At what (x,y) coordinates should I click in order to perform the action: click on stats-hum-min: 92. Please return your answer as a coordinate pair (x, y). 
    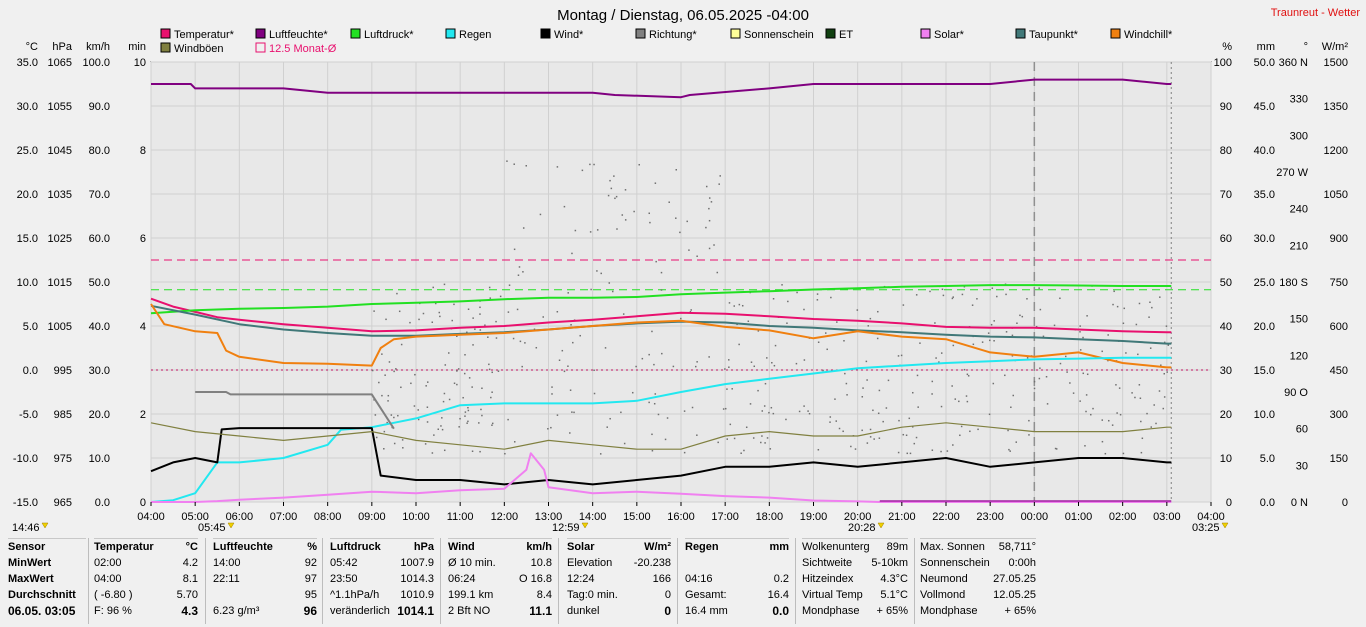
    Looking at the image, I should click on (310, 563).